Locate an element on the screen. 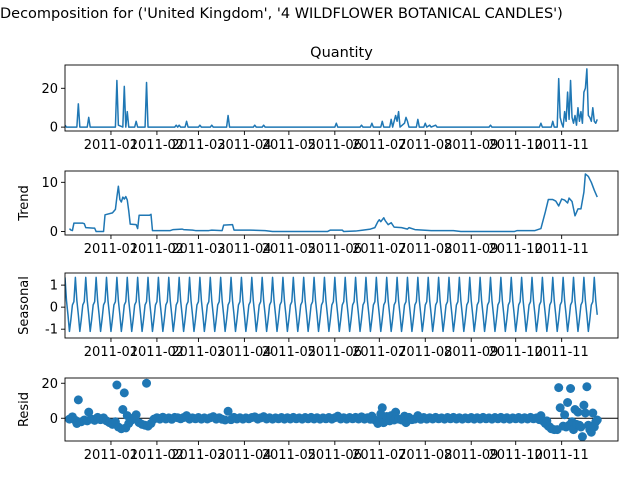 Image resolution: width=640 pixels, height=480 pixels. y-tick-label: 1 is located at coordinates (54, 286).